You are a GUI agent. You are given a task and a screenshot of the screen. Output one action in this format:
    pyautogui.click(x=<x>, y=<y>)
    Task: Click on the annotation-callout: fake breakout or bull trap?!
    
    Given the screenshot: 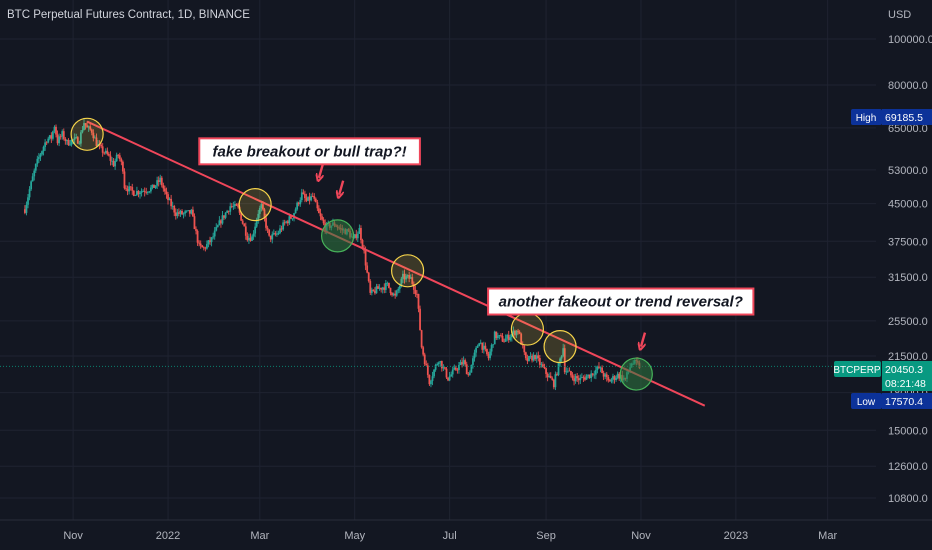 What is the action you would take?
    pyautogui.click(x=309, y=165)
    